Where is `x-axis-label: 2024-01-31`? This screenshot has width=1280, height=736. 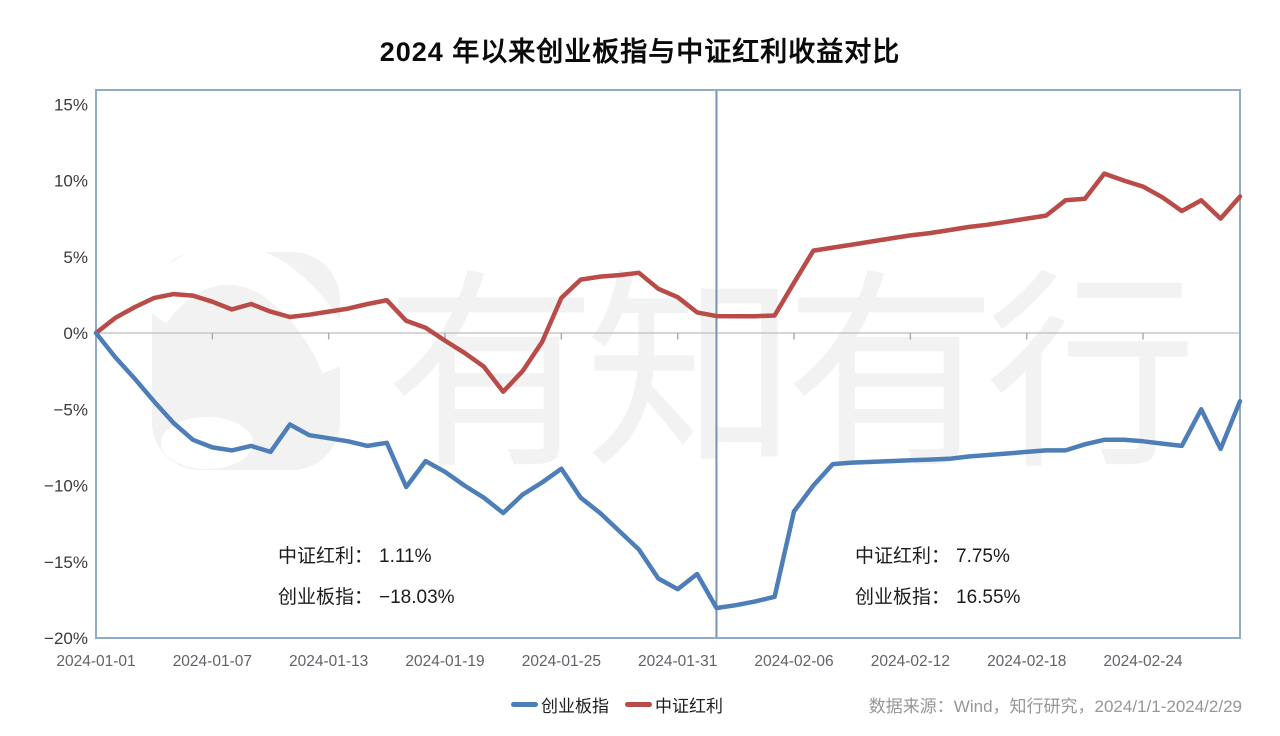
x-axis-label: 2024-01-31 is located at coordinates (677, 661).